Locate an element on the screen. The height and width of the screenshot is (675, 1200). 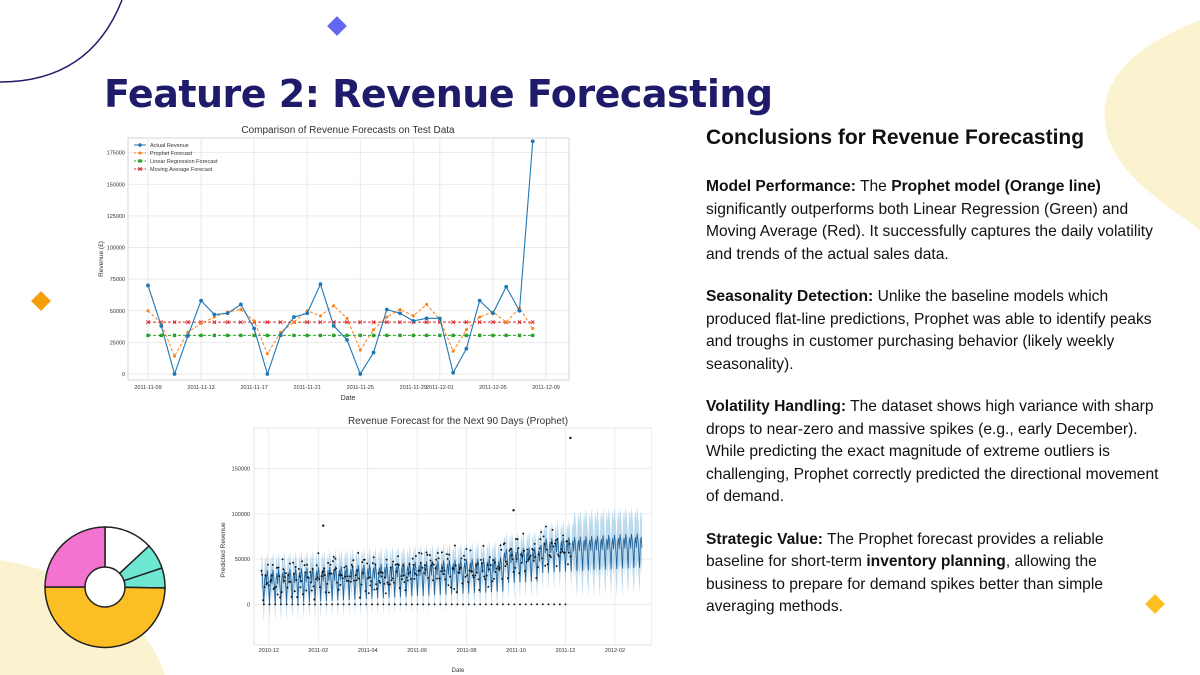
legend-label: Actual Revenue is located at coordinates (169, 146).